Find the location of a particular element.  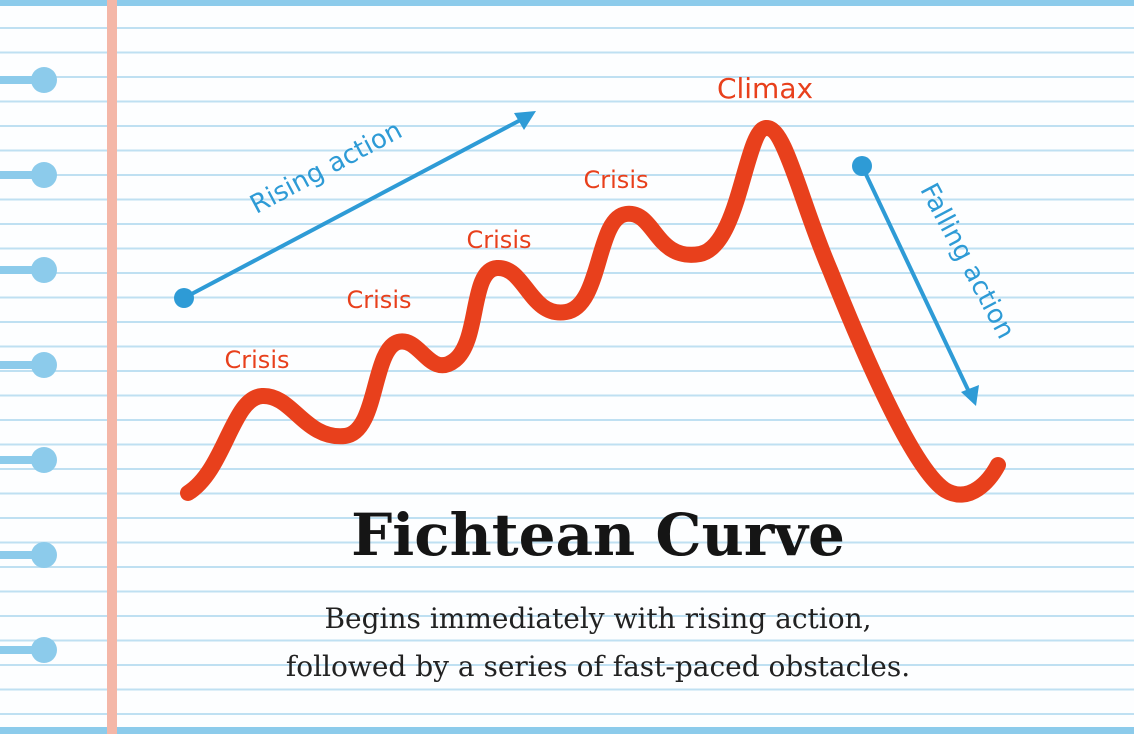

title: Fichtean Curve is located at coordinates (598, 535).